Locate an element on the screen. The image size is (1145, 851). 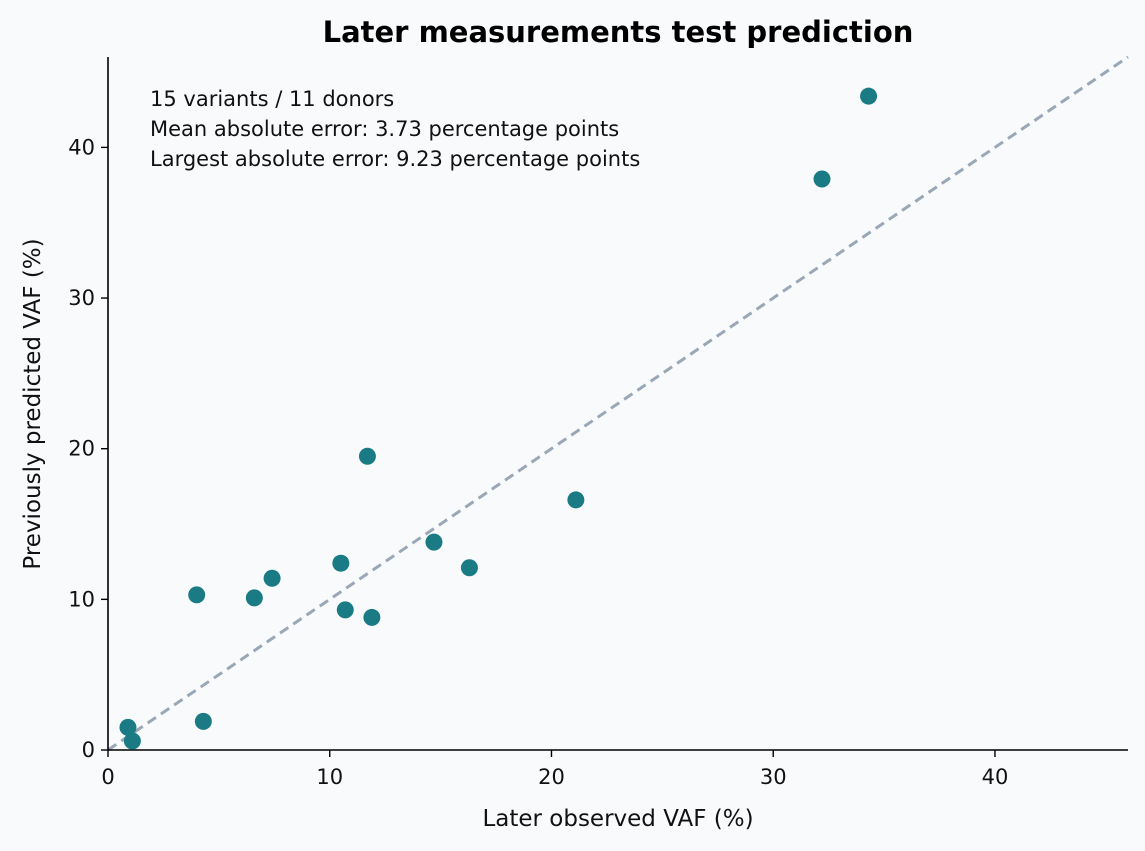
y-tick-label: 30 is located at coordinates (81, 298).